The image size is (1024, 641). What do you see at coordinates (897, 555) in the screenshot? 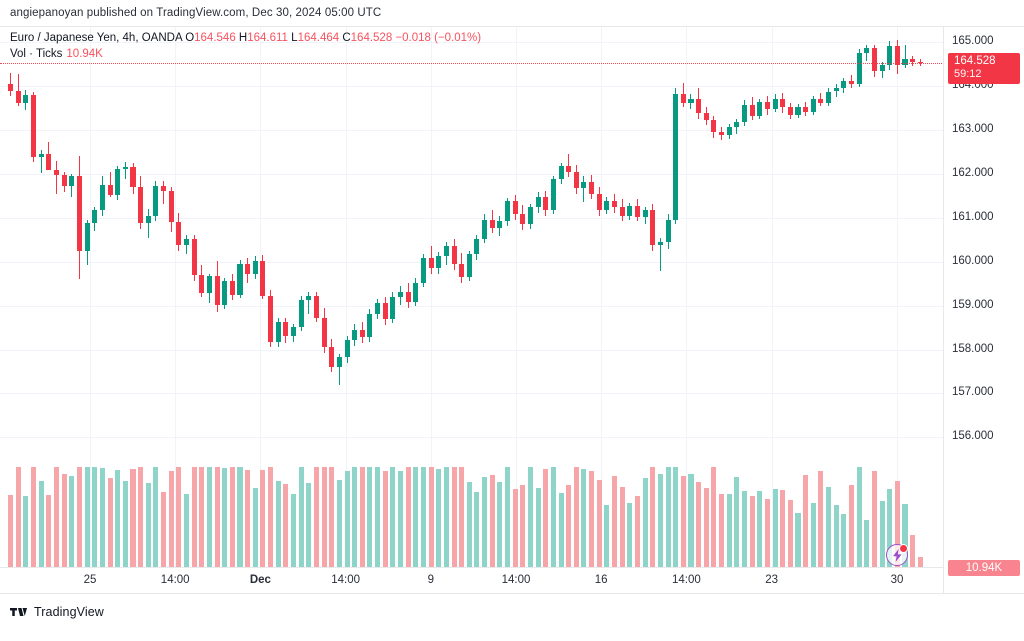
I see `lightning-bolt-icon` at bounding box center [897, 555].